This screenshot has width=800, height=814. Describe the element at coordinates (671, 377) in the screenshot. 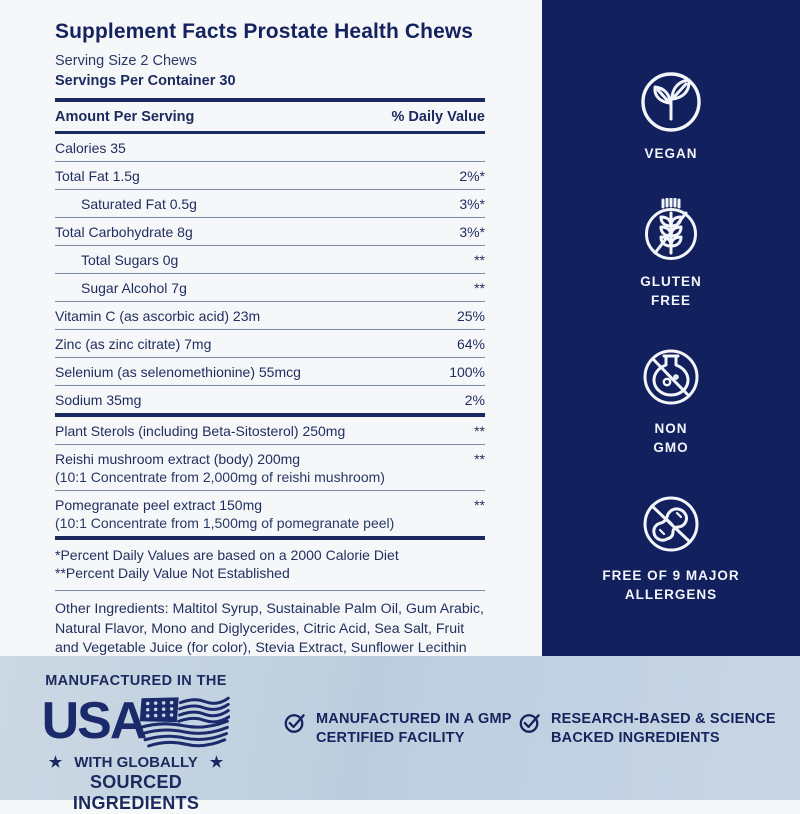

I see `non-gmo-flask-icon` at that location.